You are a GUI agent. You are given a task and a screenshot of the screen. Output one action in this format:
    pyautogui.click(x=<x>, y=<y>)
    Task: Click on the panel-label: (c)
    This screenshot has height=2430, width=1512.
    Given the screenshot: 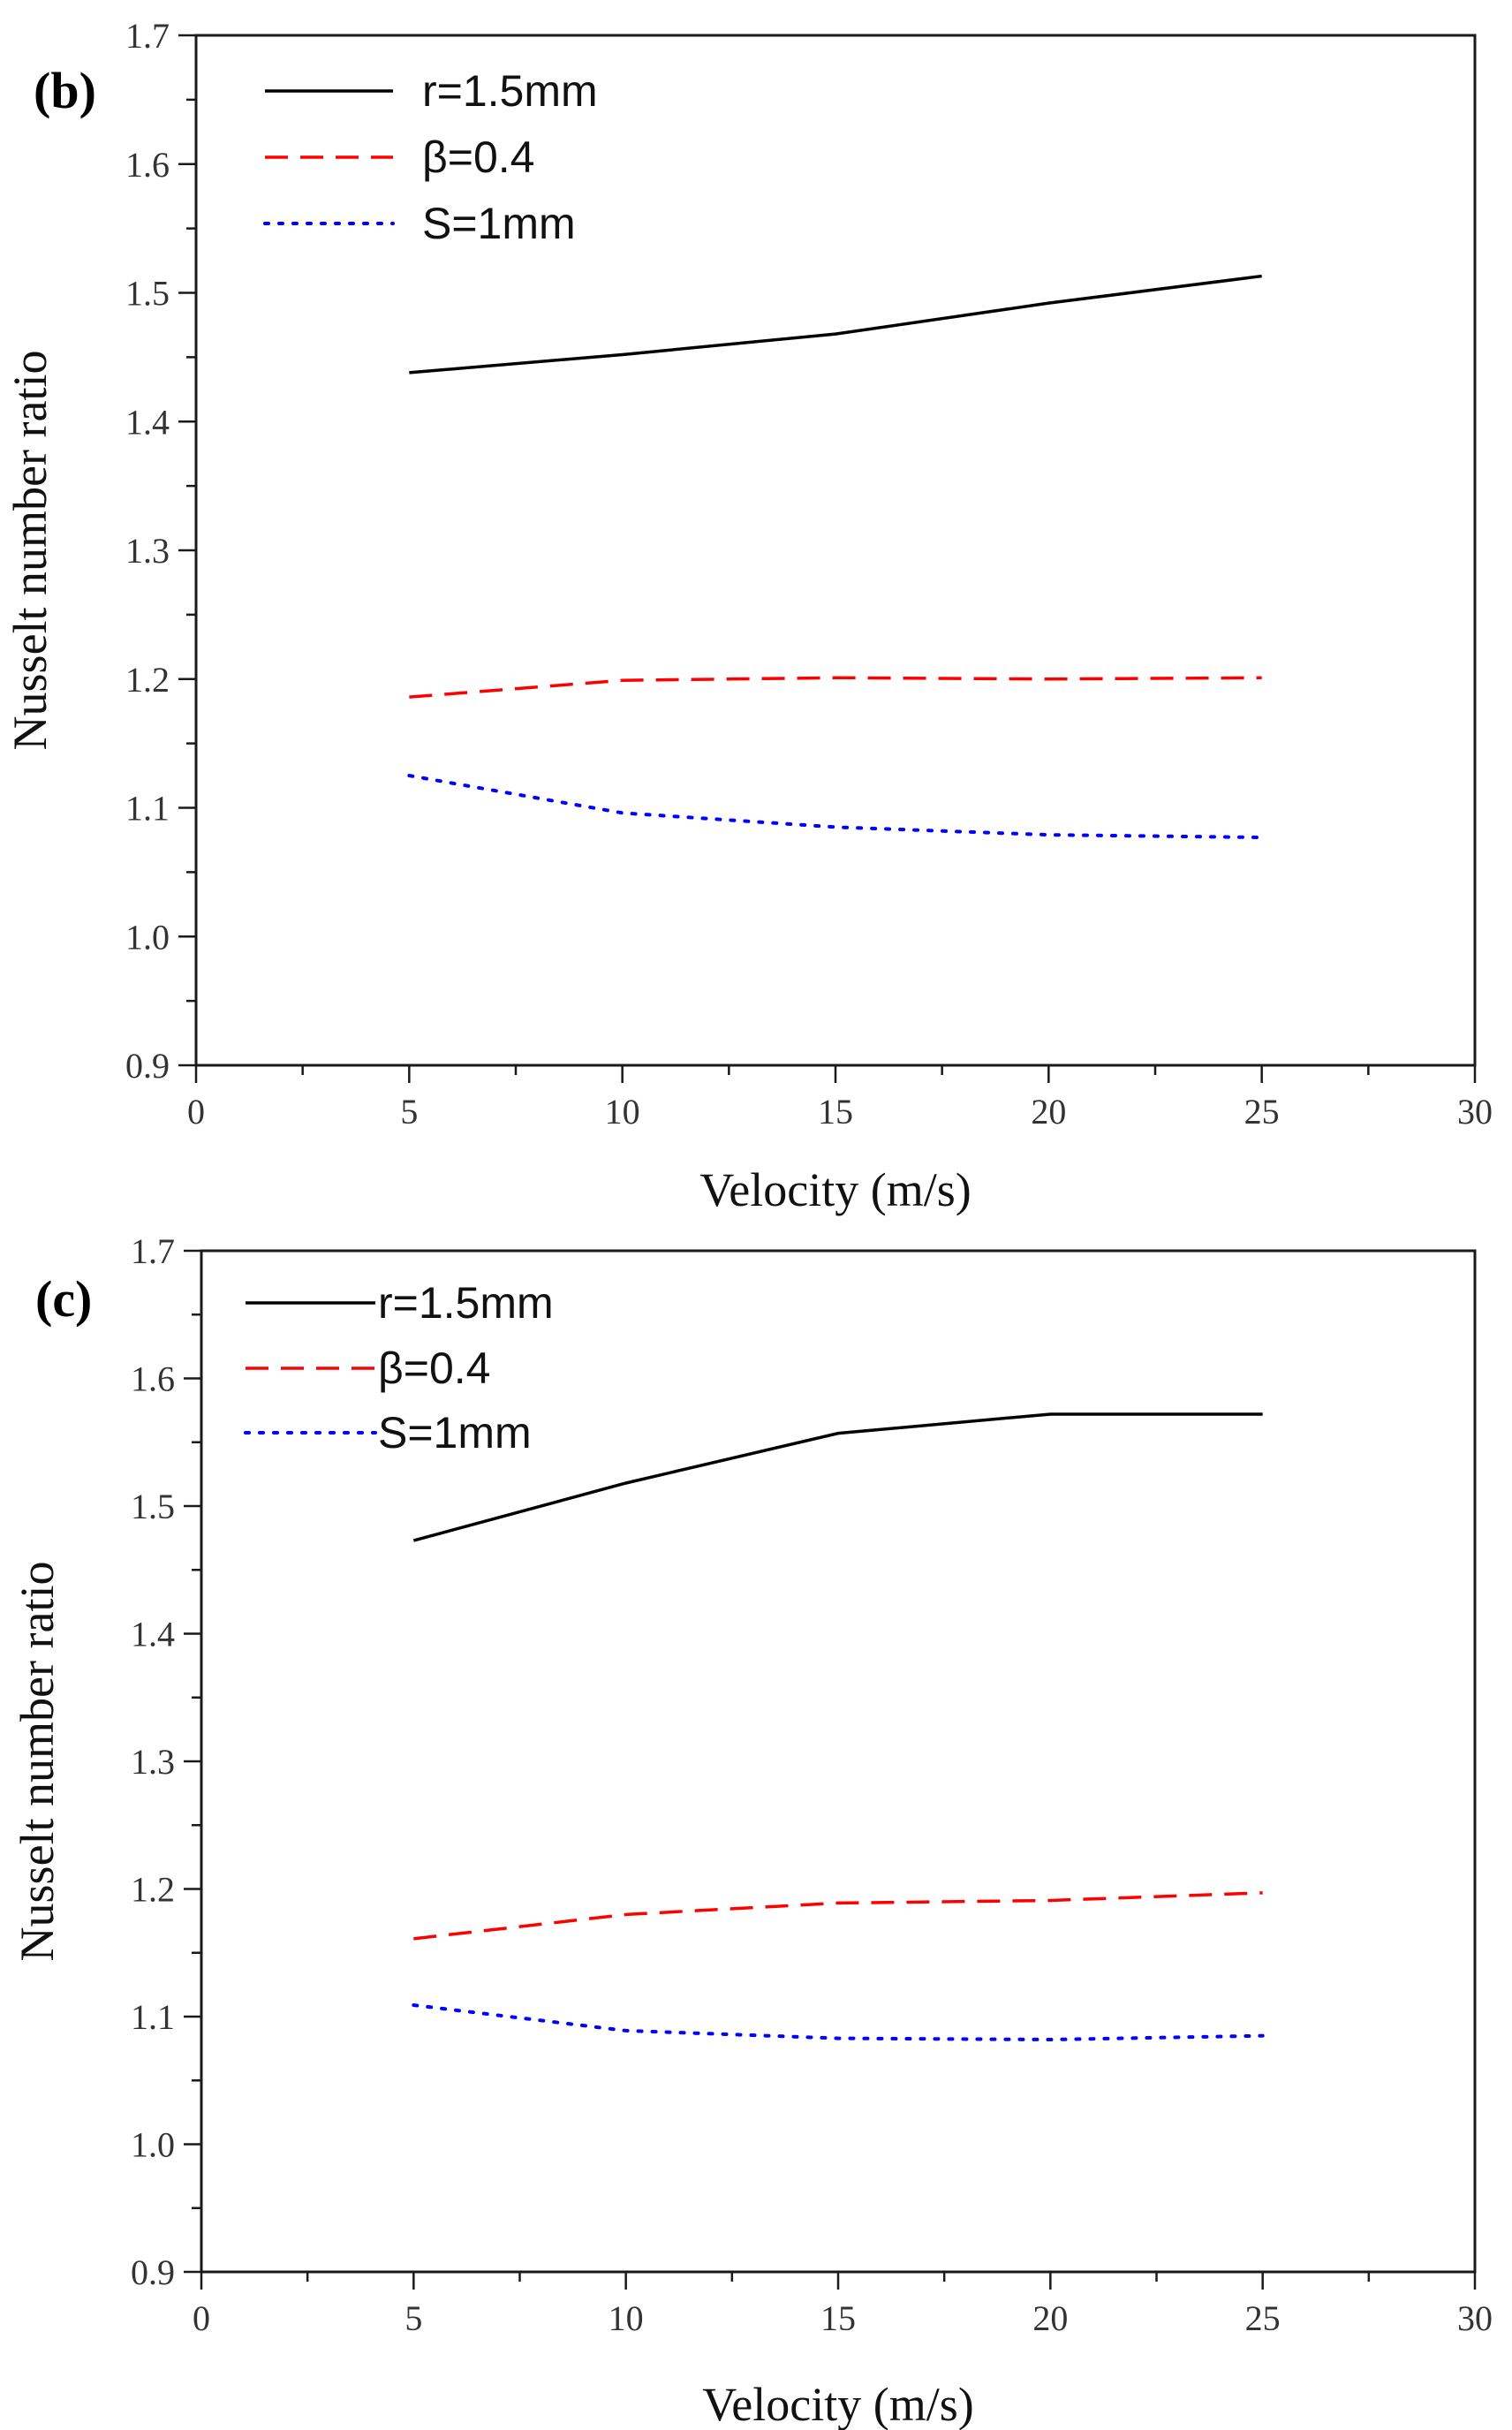 What is the action you would take?
    pyautogui.click(x=63, y=1299)
    